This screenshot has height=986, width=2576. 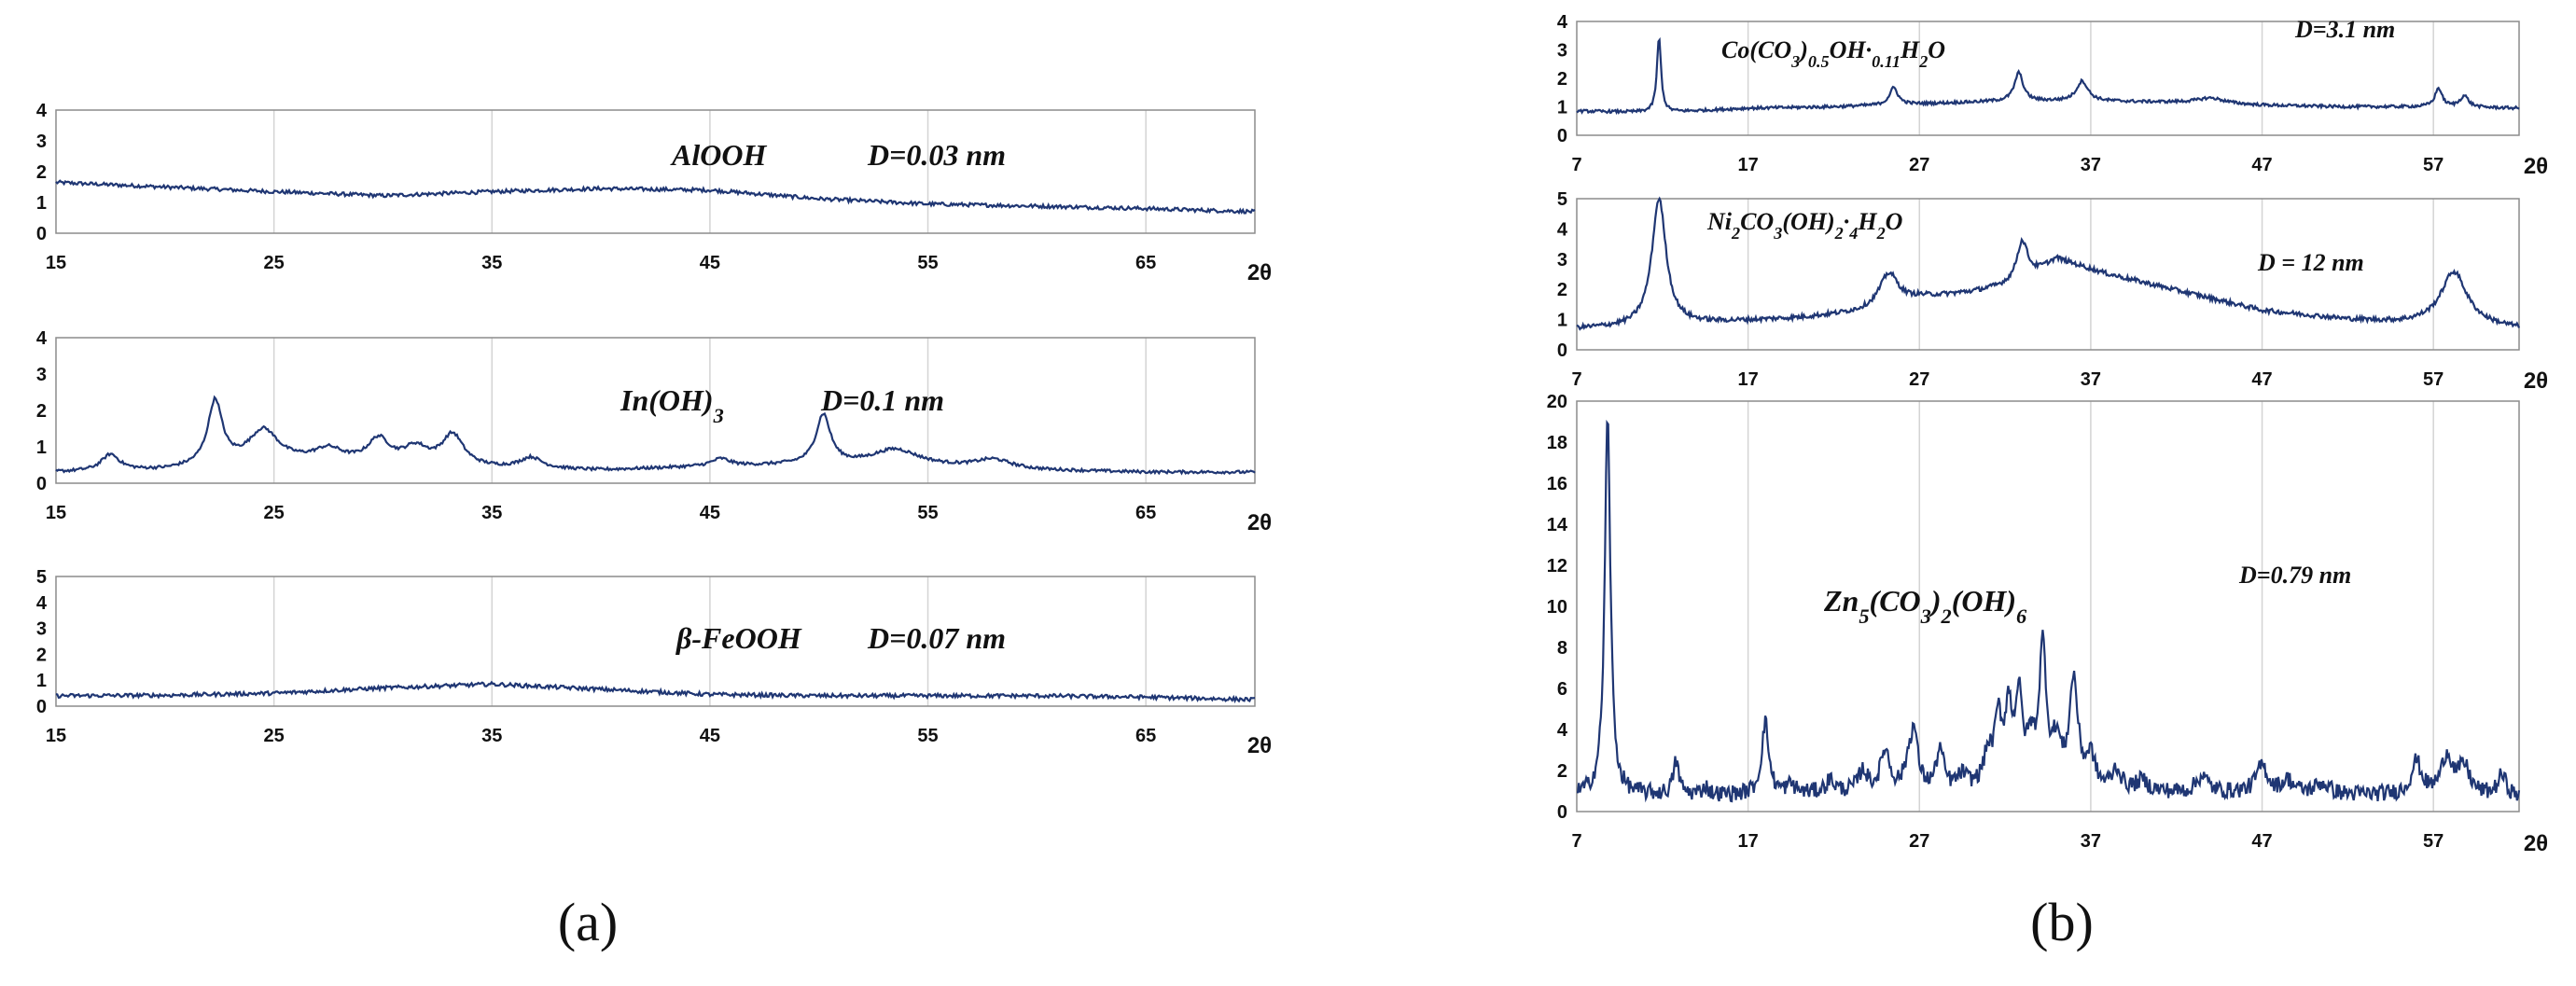 I want to click on size-annotation: D=0.07 nm, so click(x=936, y=638).